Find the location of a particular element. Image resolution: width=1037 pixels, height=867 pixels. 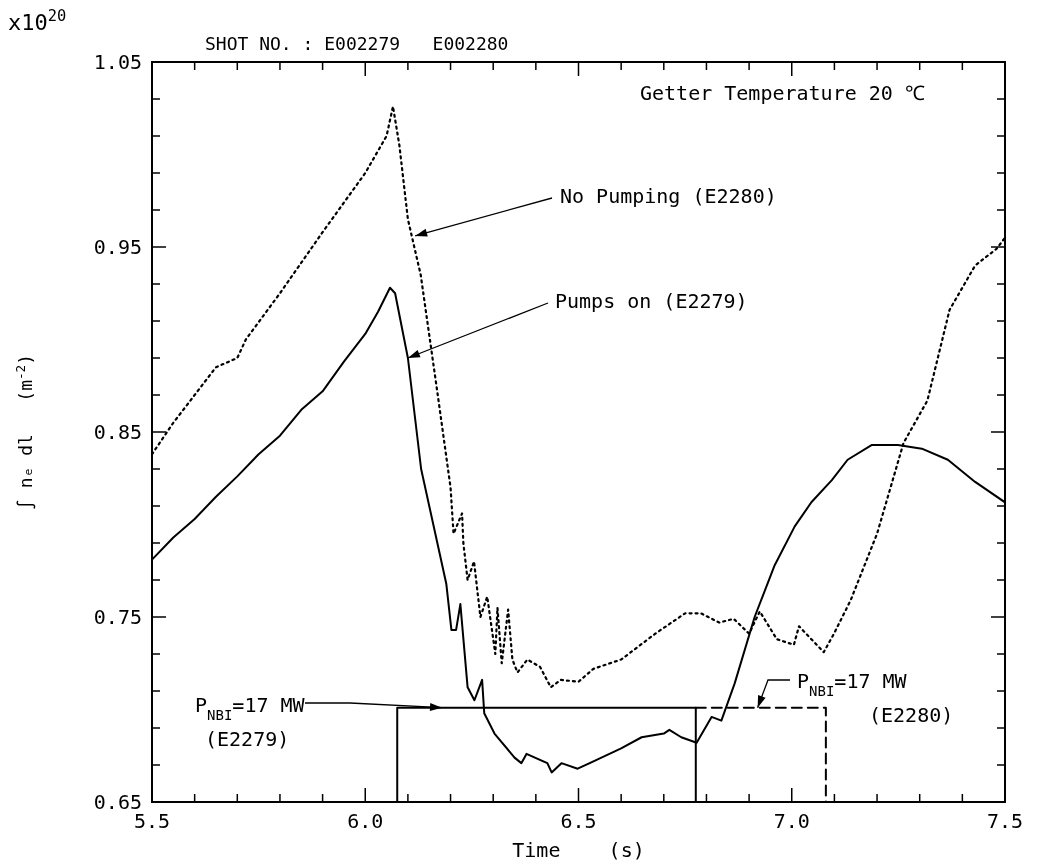

y-tick-label: 0.85 is located at coordinates (117, 432).